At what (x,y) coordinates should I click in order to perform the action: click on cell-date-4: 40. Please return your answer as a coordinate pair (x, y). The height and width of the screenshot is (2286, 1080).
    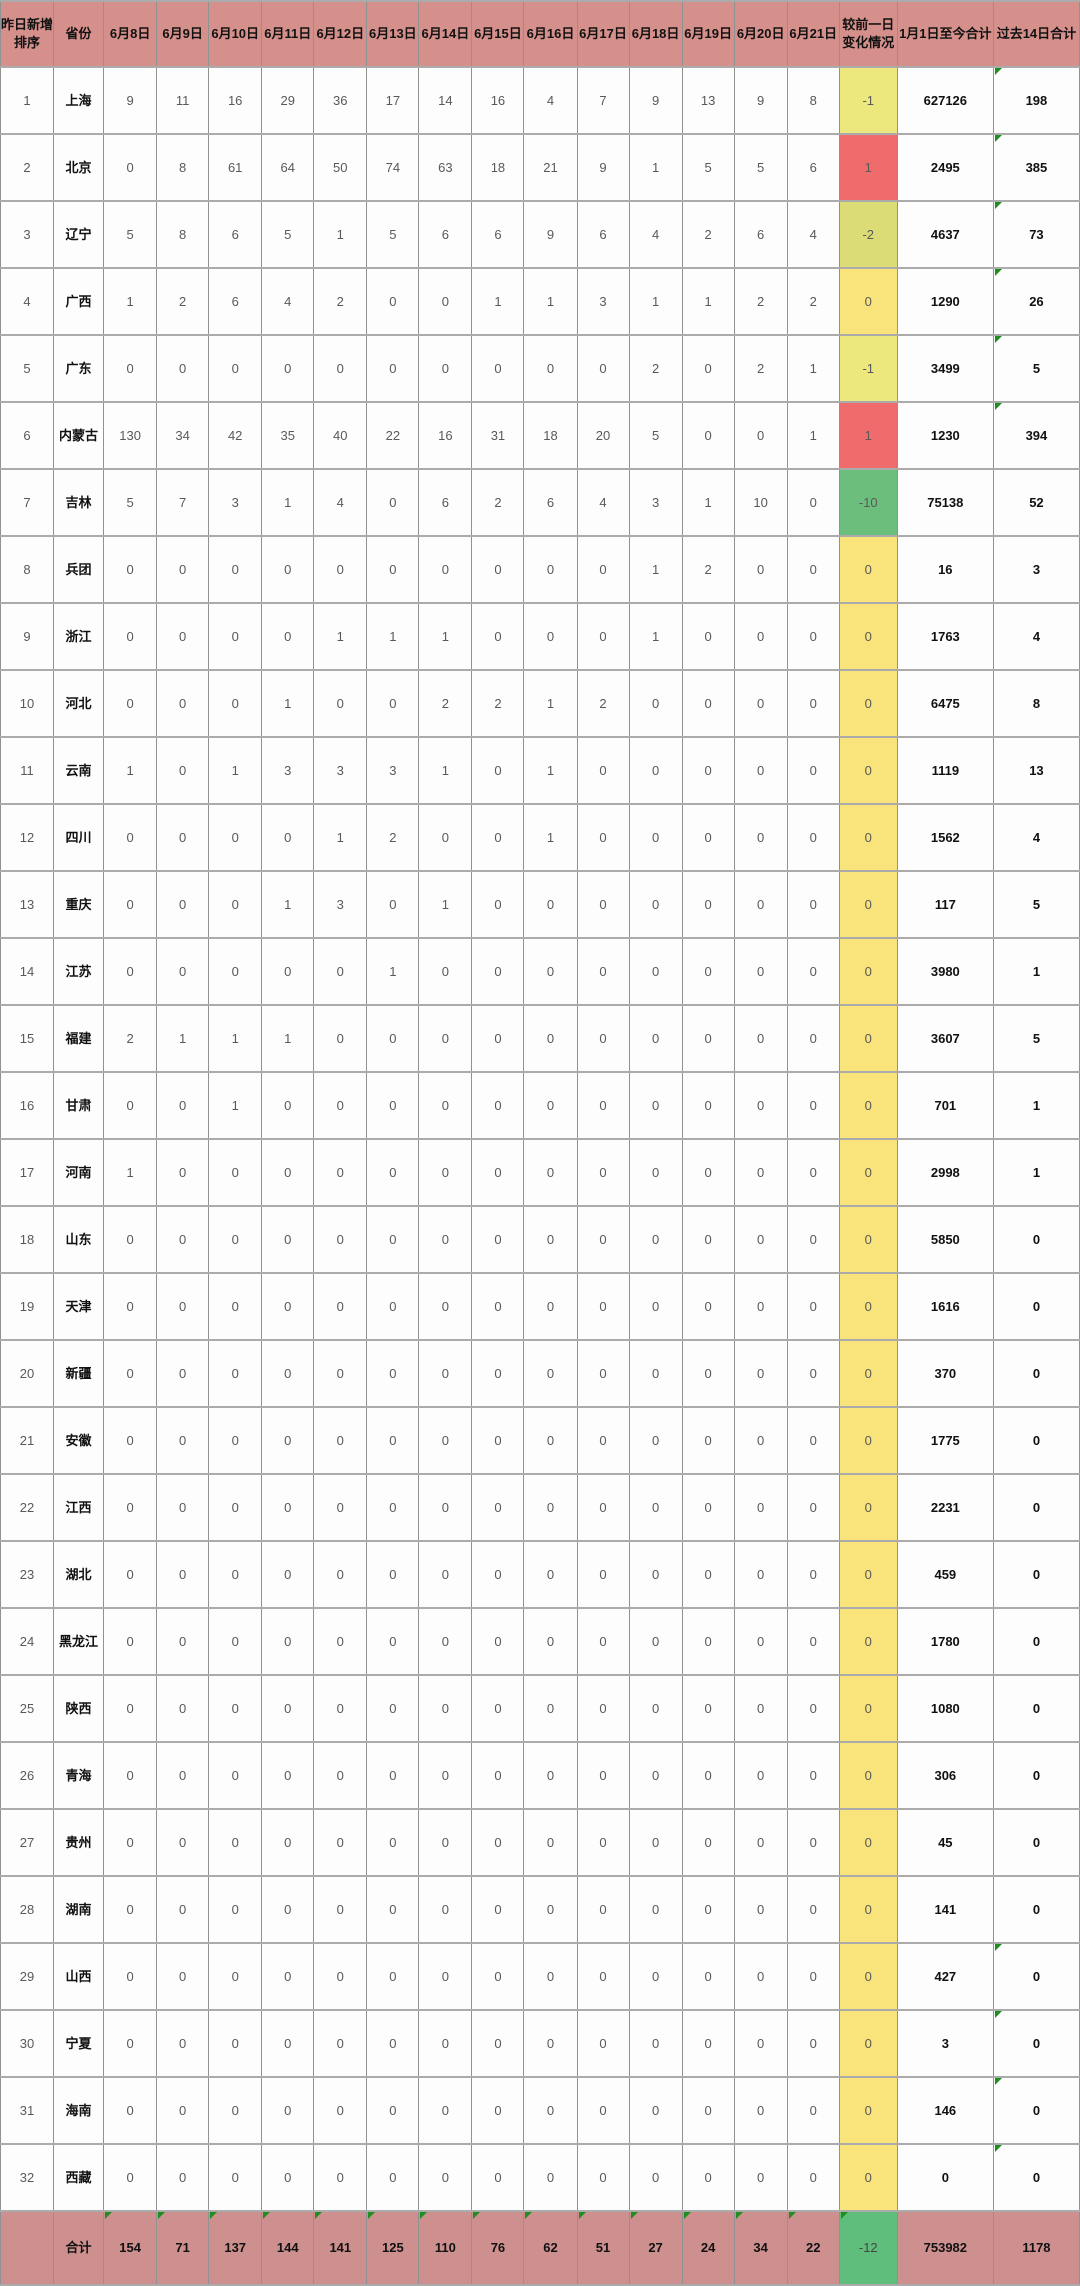
    Looking at the image, I should click on (340, 435).